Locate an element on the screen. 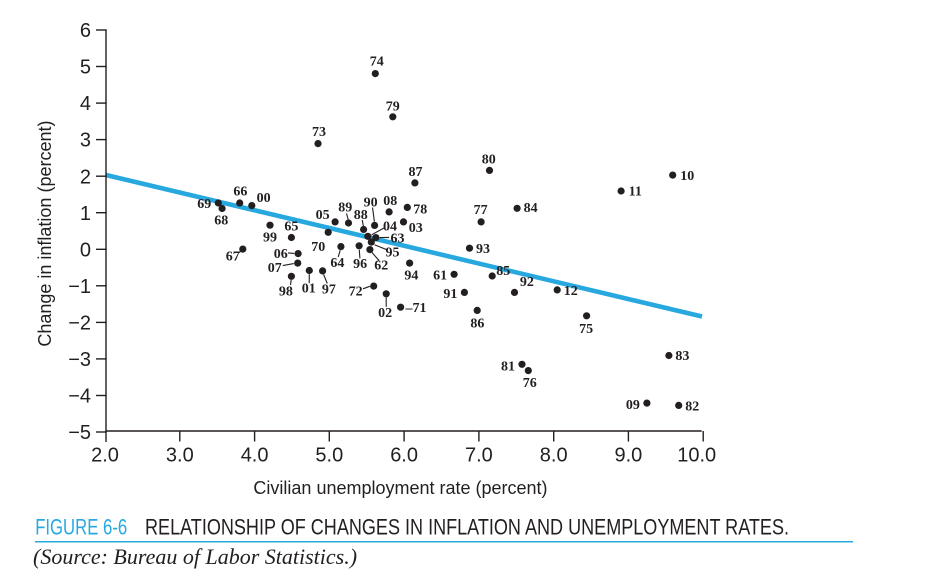  svg-text: 01 is located at coordinates (309, 289).